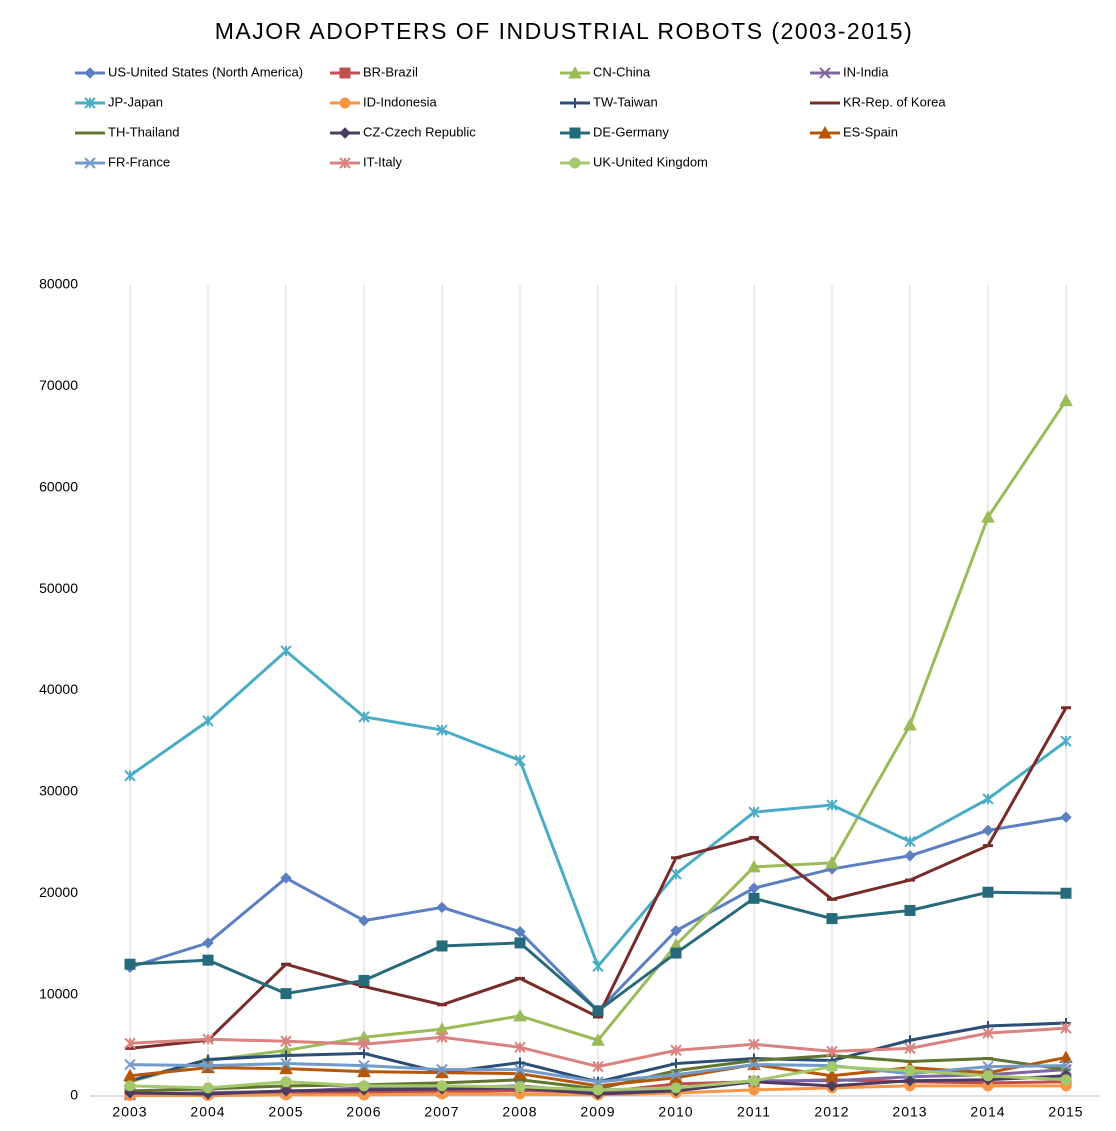  What do you see at coordinates (285, 1112) in the screenshot?
I see `x-tick-label: 2005` at bounding box center [285, 1112].